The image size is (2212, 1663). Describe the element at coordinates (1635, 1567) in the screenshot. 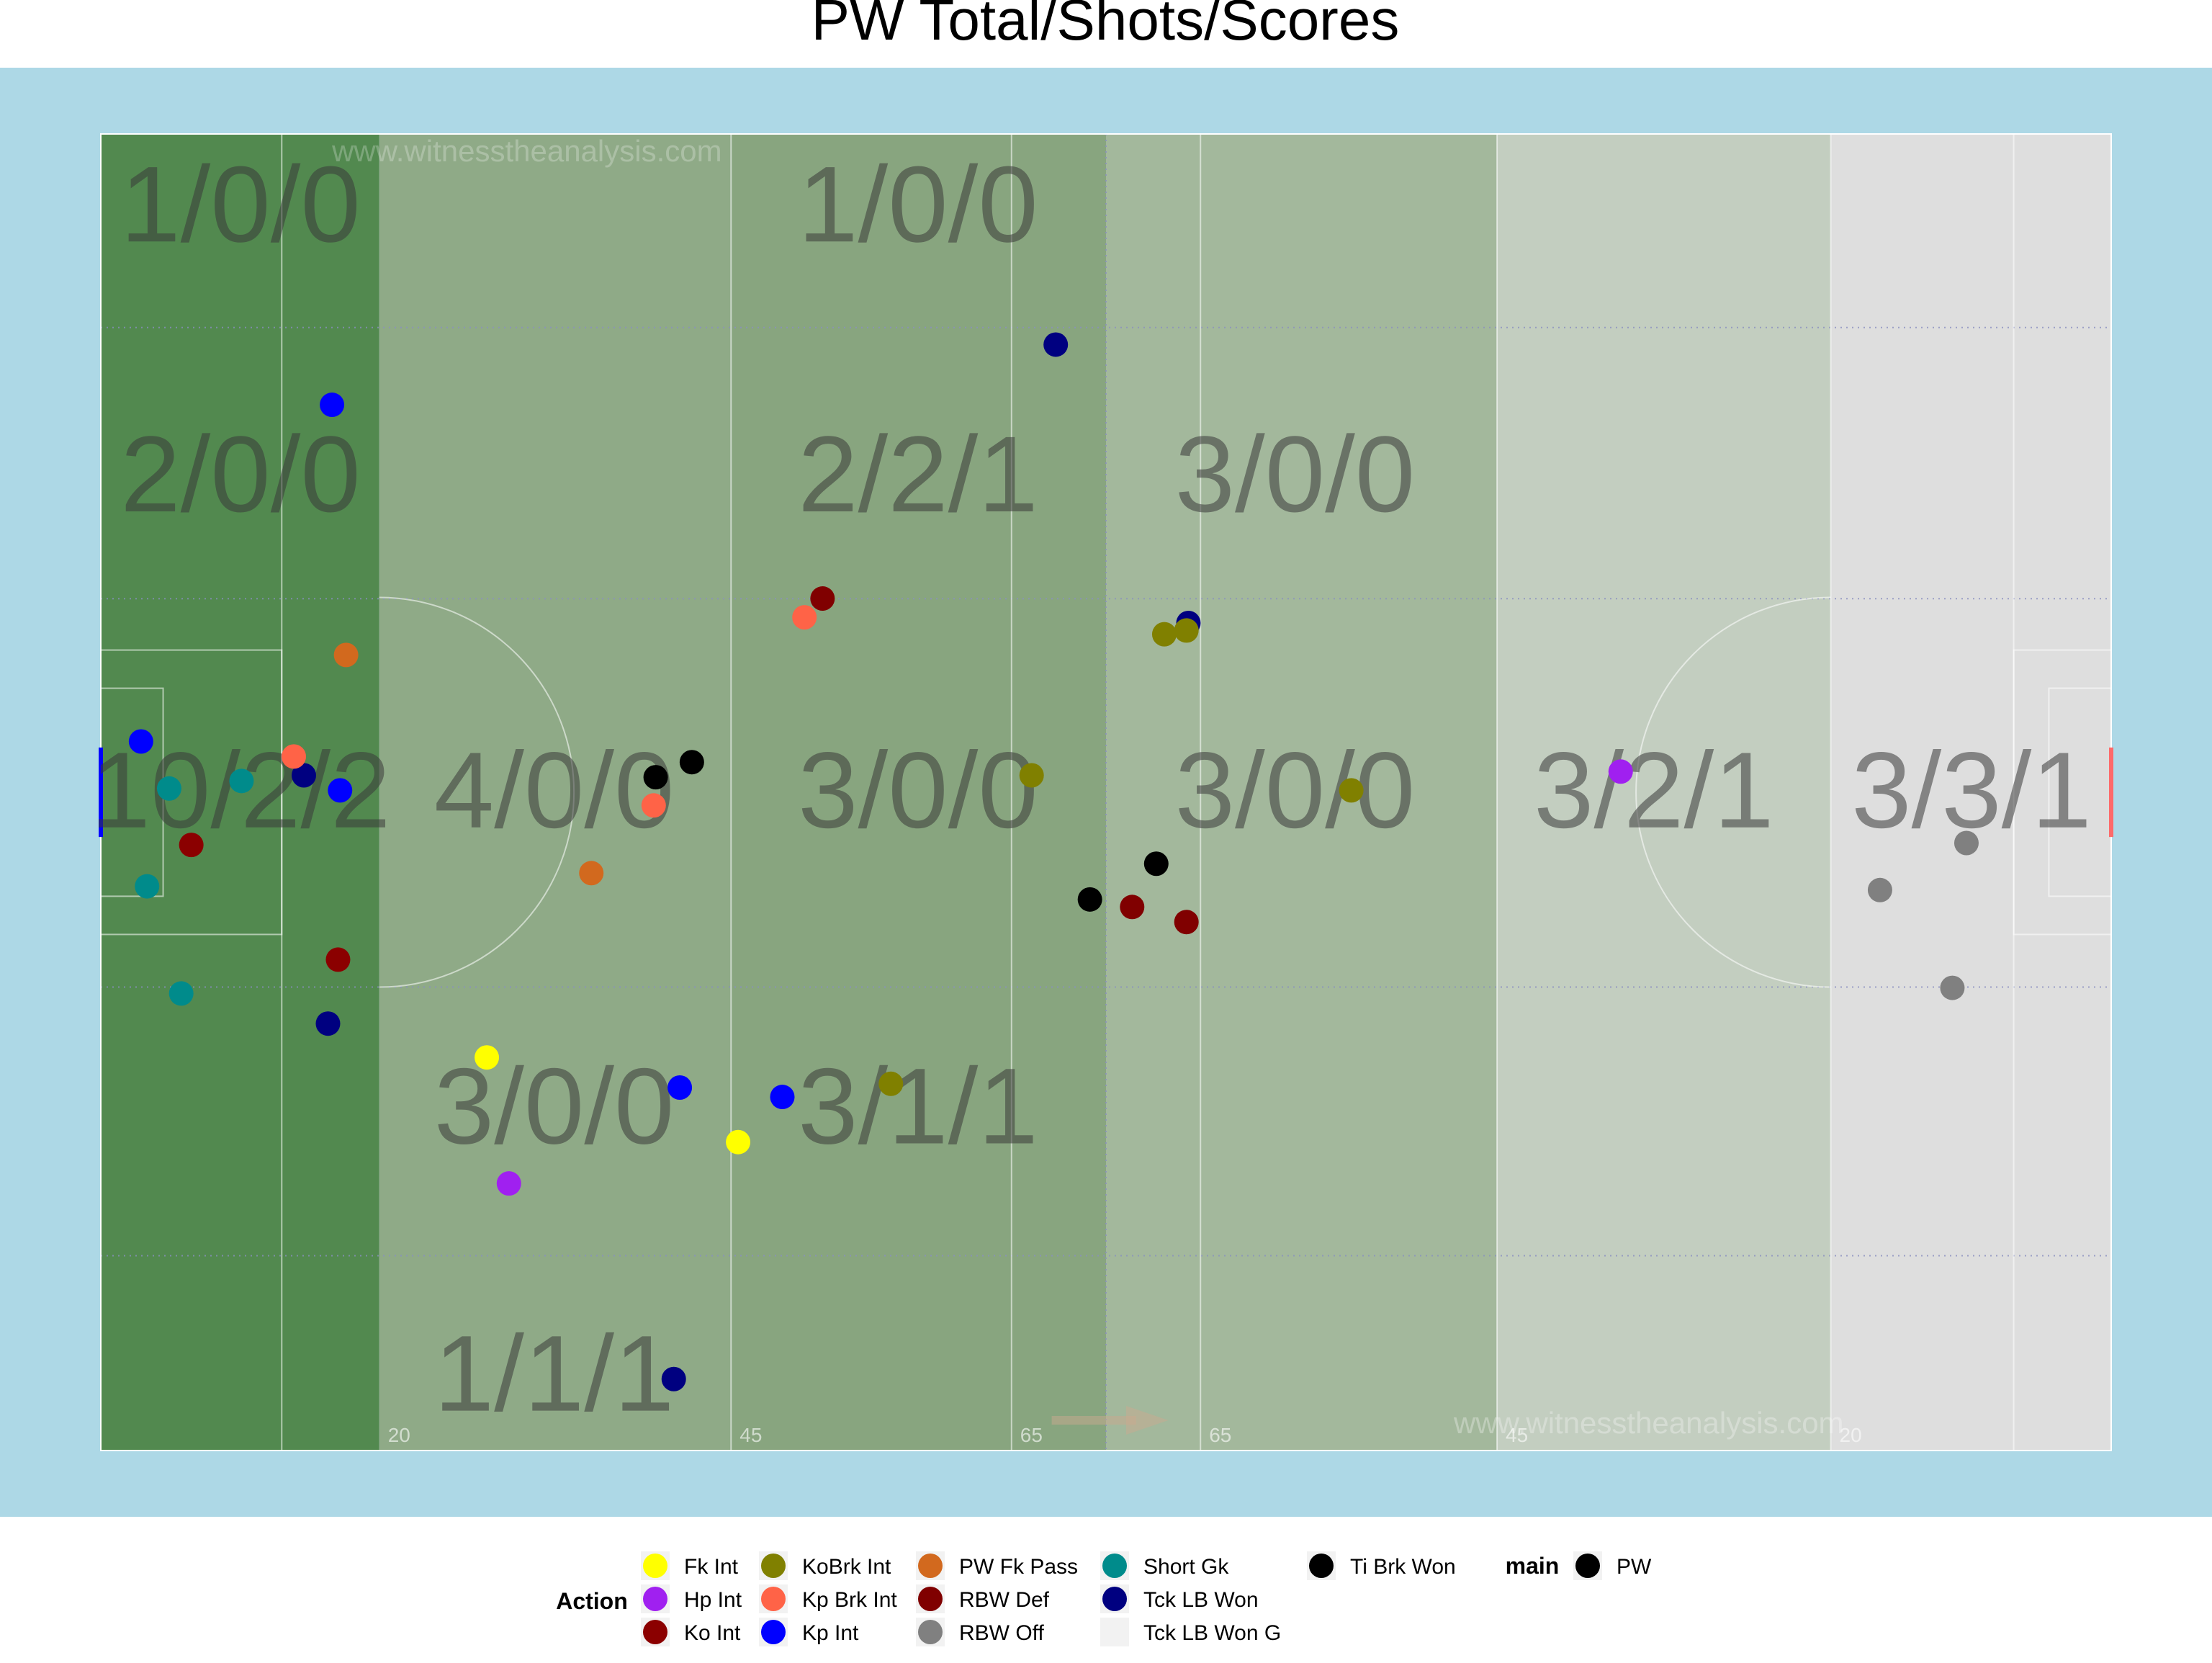

I see `legend-label: PW` at that location.